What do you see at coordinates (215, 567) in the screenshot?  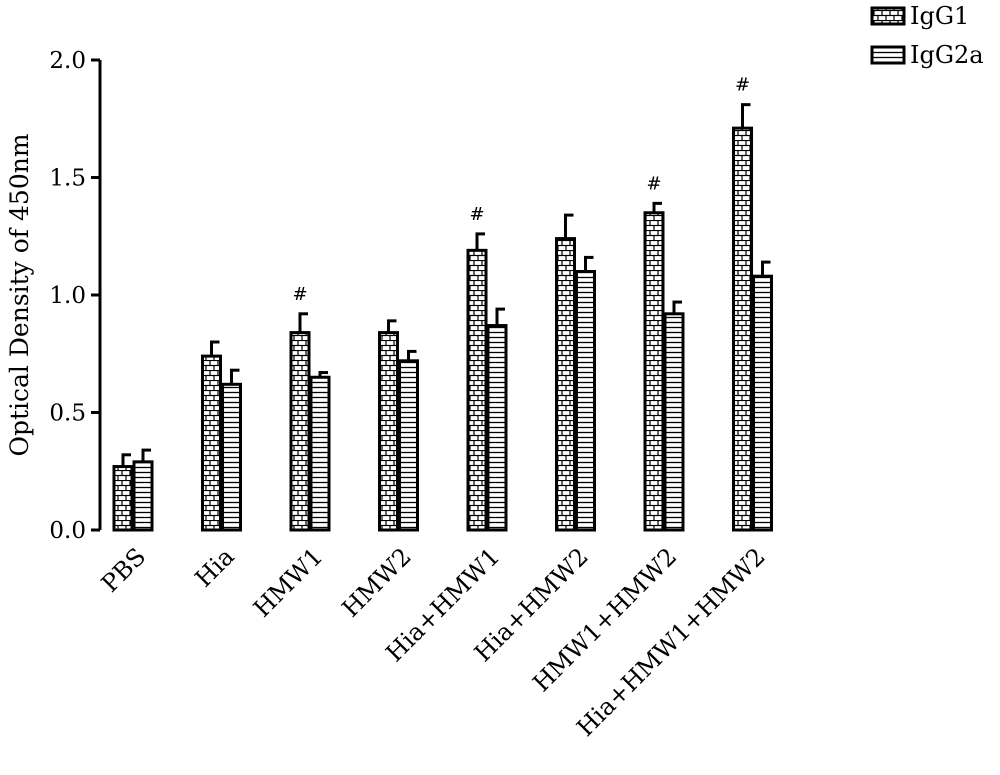 I see `x-tick-label: Hia` at bounding box center [215, 567].